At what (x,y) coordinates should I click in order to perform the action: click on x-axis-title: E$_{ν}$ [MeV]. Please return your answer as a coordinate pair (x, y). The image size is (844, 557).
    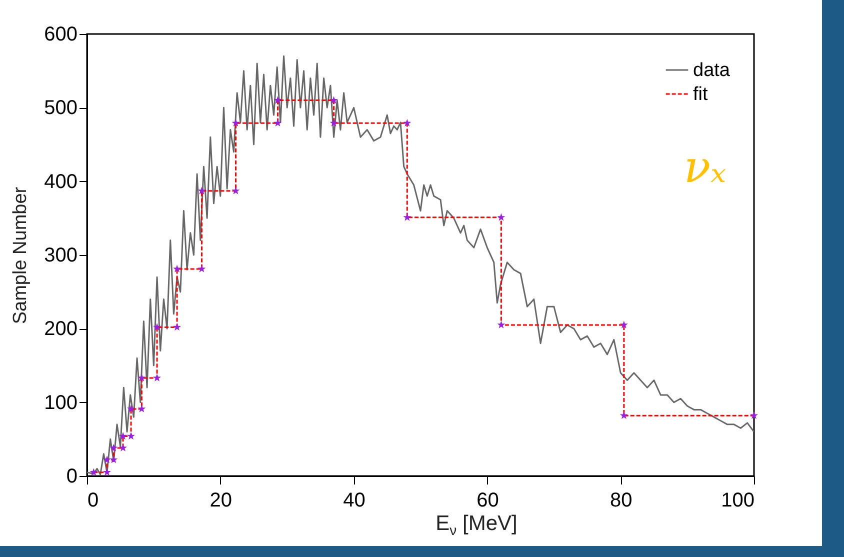
    Looking at the image, I should click on (476, 525).